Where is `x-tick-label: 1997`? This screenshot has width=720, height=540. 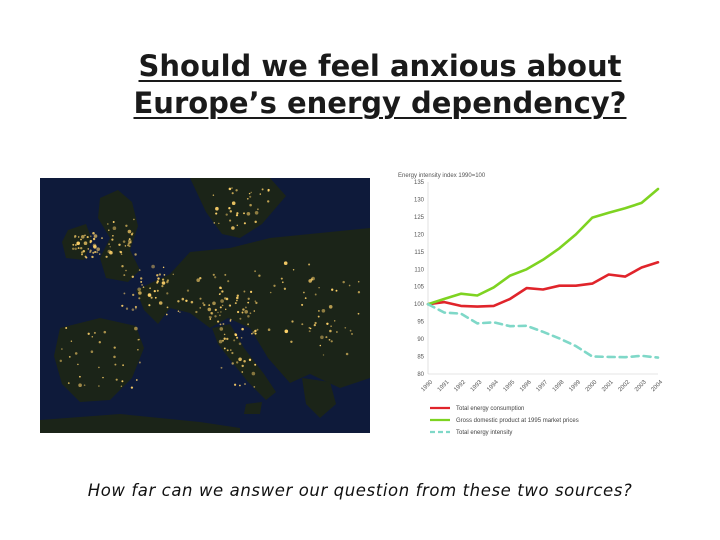
x-tick-label: 1997 is located at coordinates (542, 386).